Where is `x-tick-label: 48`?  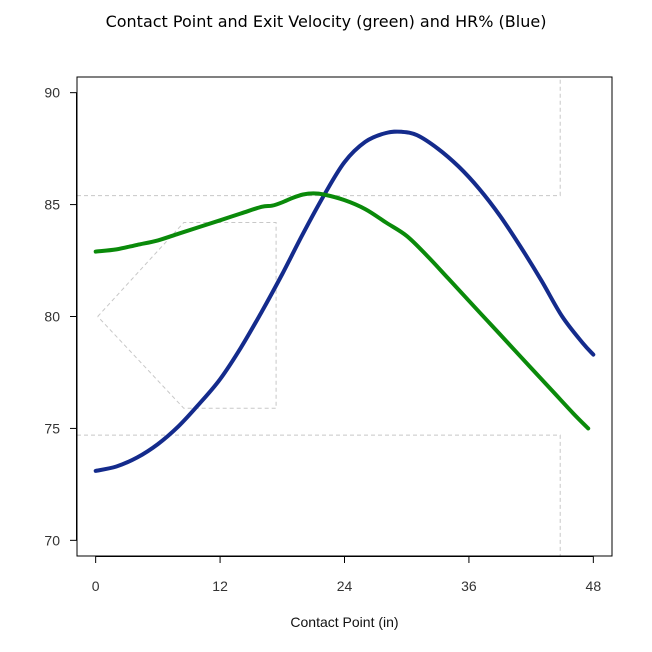
x-tick-label: 48 is located at coordinates (594, 586).